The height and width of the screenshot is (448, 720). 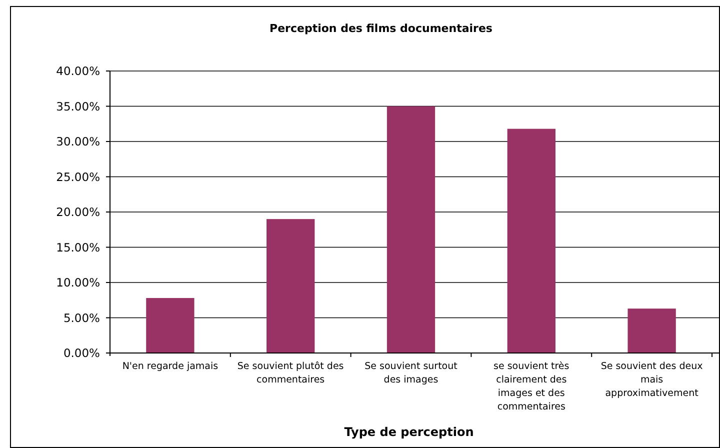 What do you see at coordinates (652, 380) in the screenshot?
I see `x-tick-label: Se souvient des deux mais approximativement` at bounding box center [652, 380].